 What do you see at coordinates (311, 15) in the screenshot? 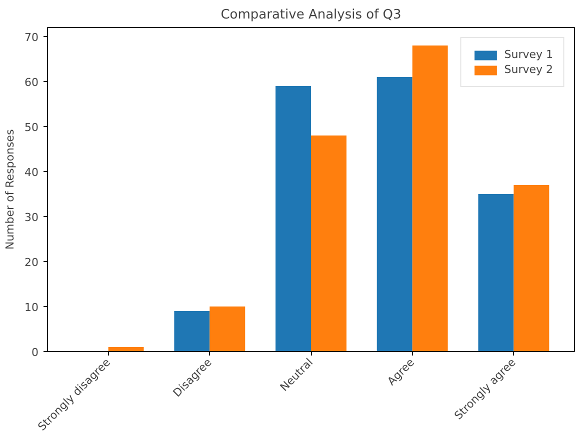
I see `chart-title: Comparative Analysis of Q3` at bounding box center [311, 15].